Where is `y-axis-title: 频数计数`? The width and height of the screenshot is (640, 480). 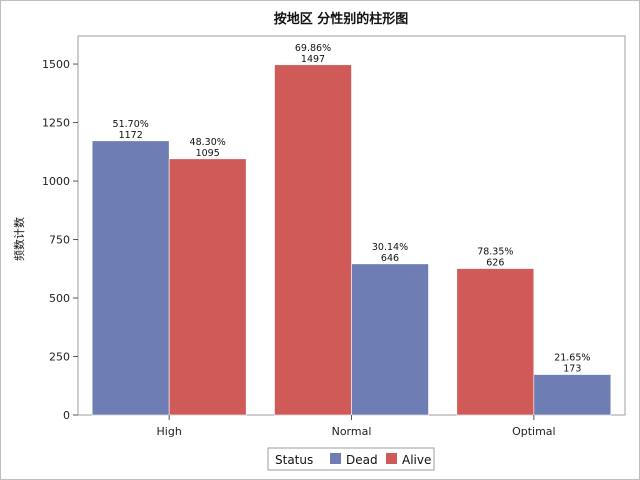
y-axis-title: 频数计数 is located at coordinates (19, 239).